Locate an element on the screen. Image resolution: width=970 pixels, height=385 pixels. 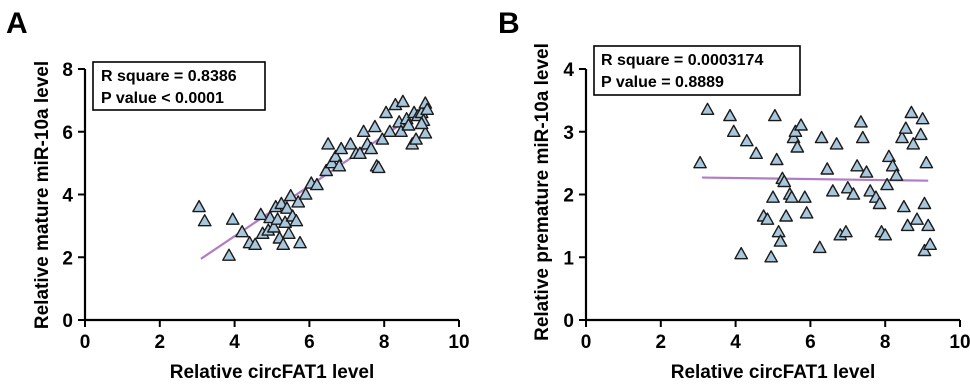
panel-a-y-tick-label: 2 is located at coordinates (67, 258).